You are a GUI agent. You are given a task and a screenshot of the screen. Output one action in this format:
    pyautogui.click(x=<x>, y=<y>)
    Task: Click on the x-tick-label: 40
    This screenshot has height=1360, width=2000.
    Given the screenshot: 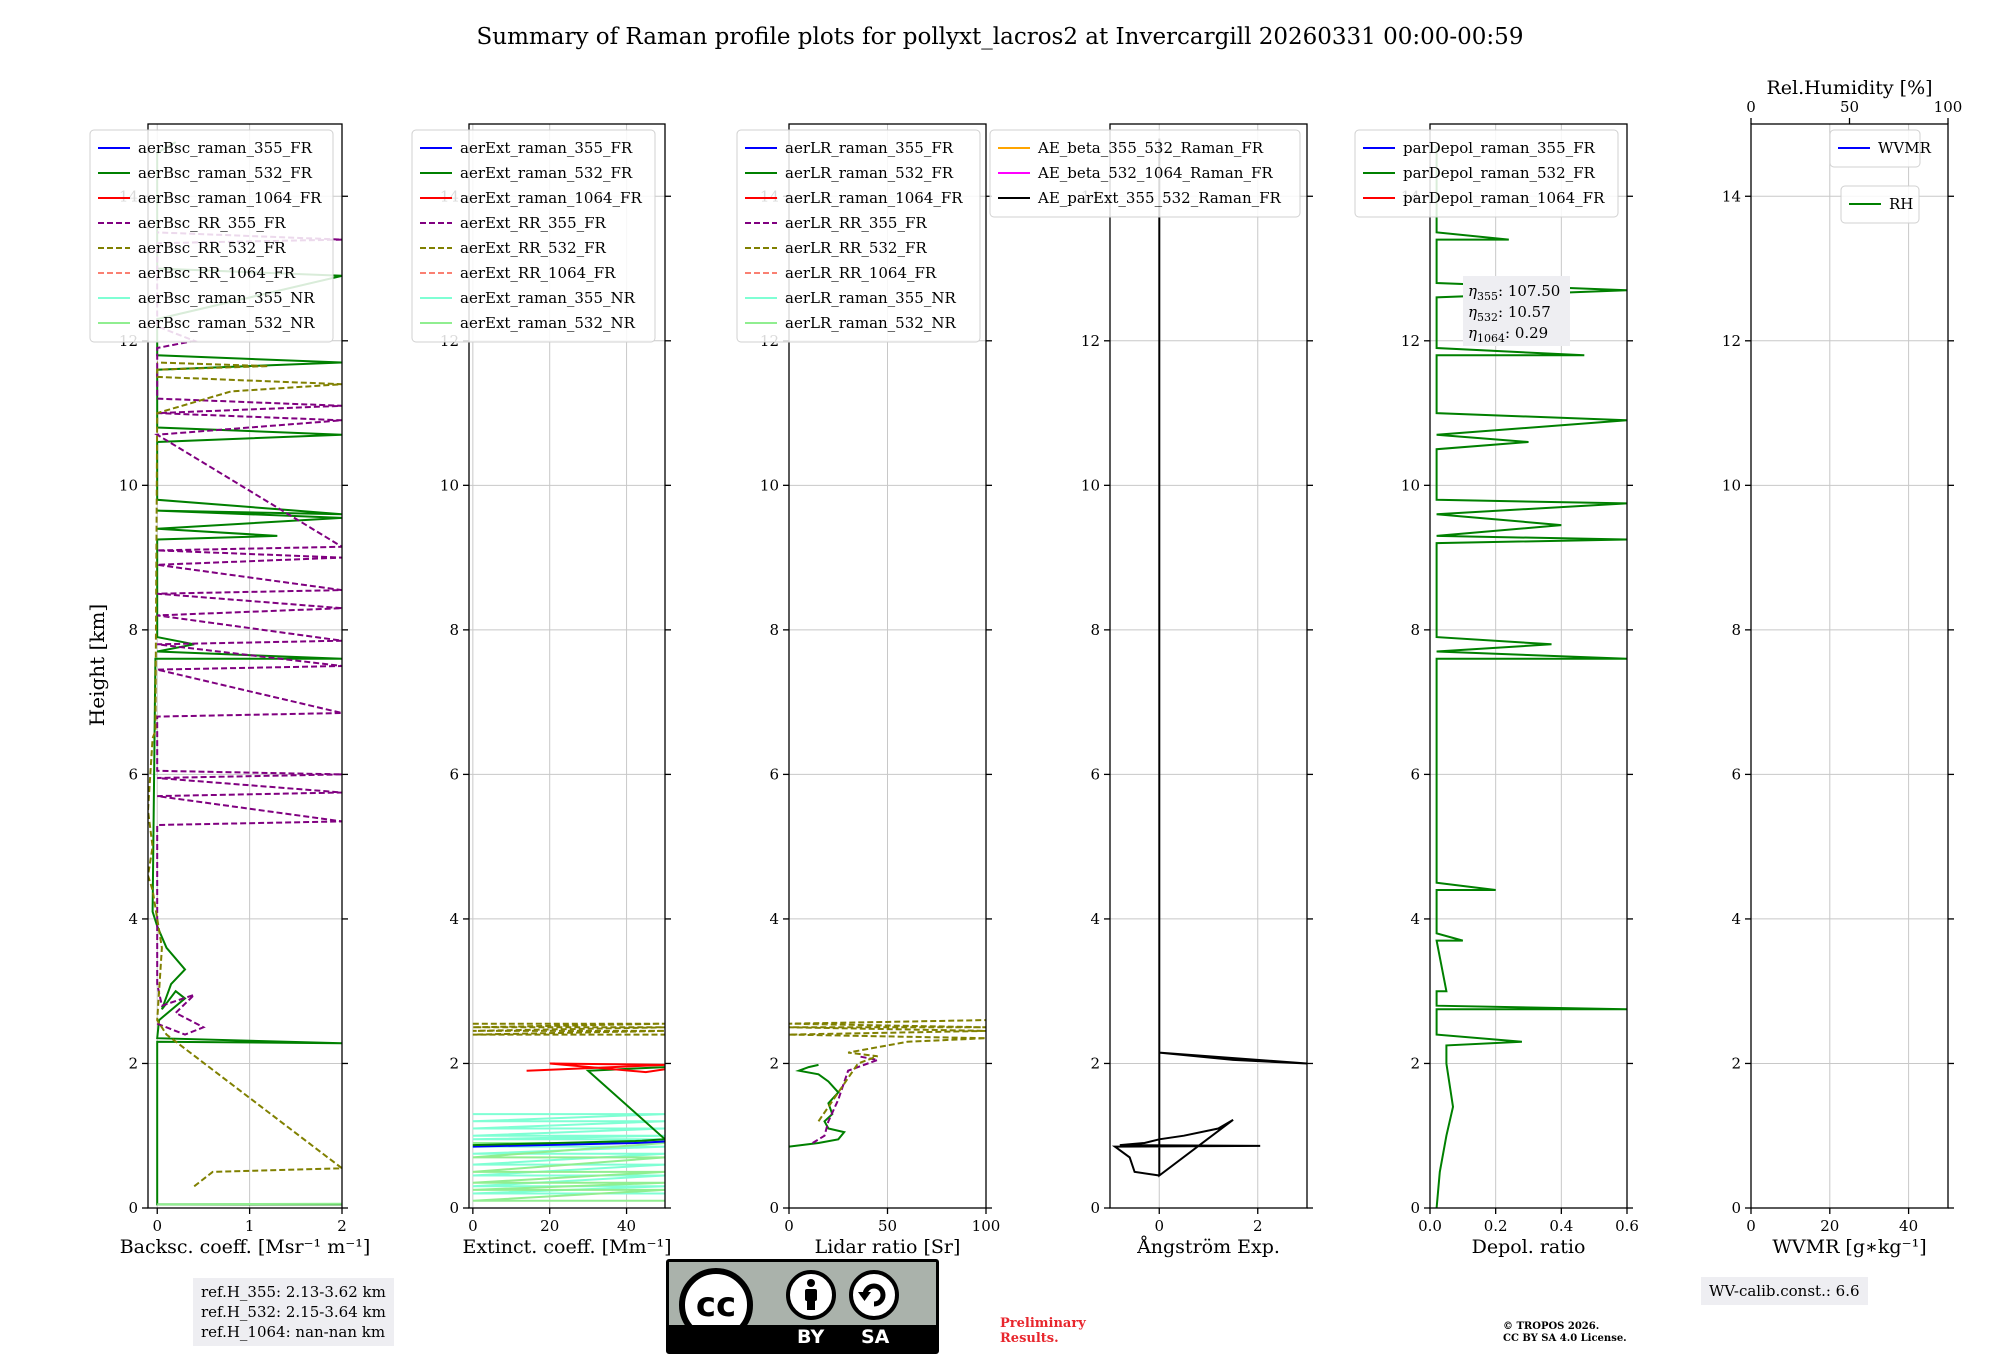 What is the action you would take?
    pyautogui.click(x=626, y=1226)
    